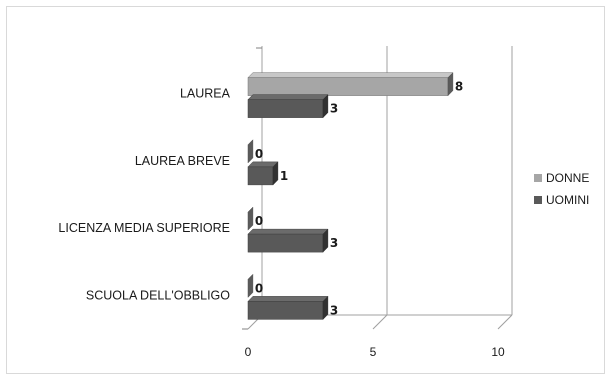 The height and width of the screenshot is (381, 615). Describe the element at coordinates (144, 228) in the screenshot. I see `category-label: LICENZA MEDIA SUPERIORE` at that location.